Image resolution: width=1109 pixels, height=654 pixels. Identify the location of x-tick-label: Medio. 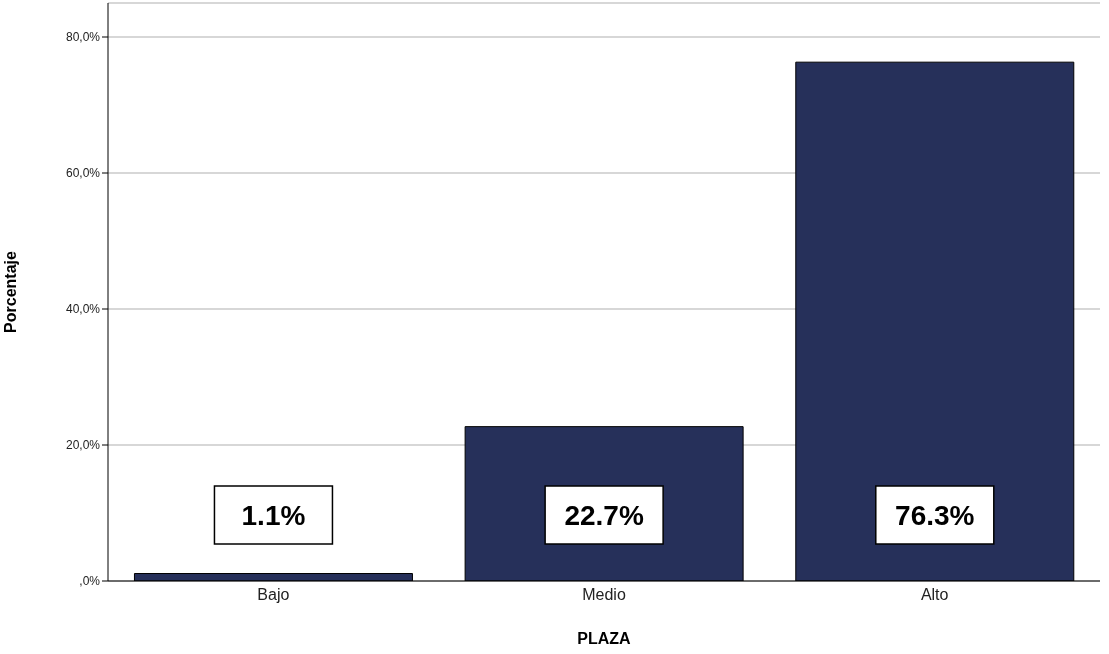
(604, 595).